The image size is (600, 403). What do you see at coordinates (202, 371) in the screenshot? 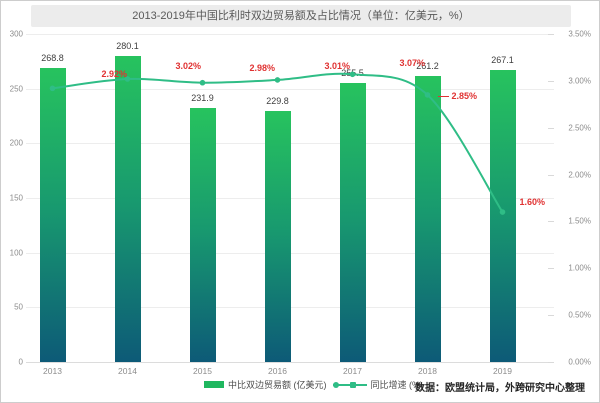
I see `x-axis-year-label: 2015` at bounding box center [202, 371].